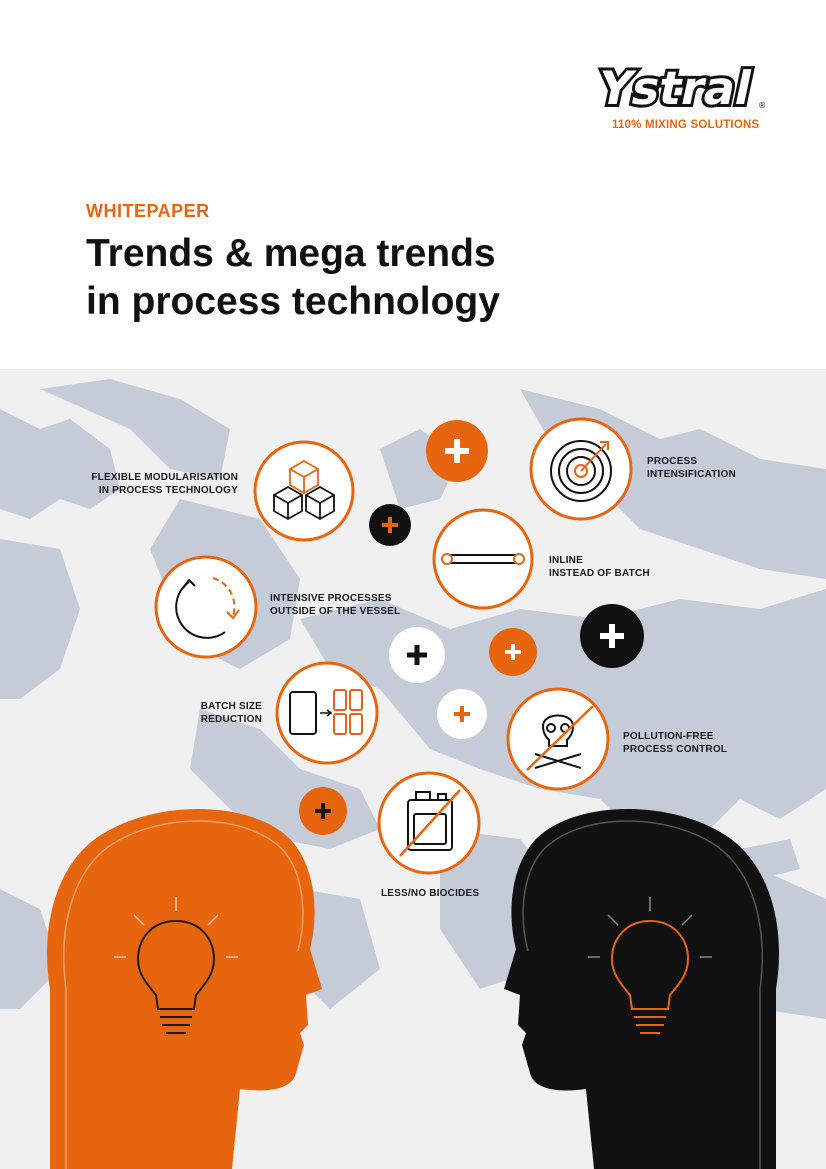 The width and height of the screenshot is (826, 1169). I want to click on ystral-wordmark: Ystral ®, so click(679, 87).